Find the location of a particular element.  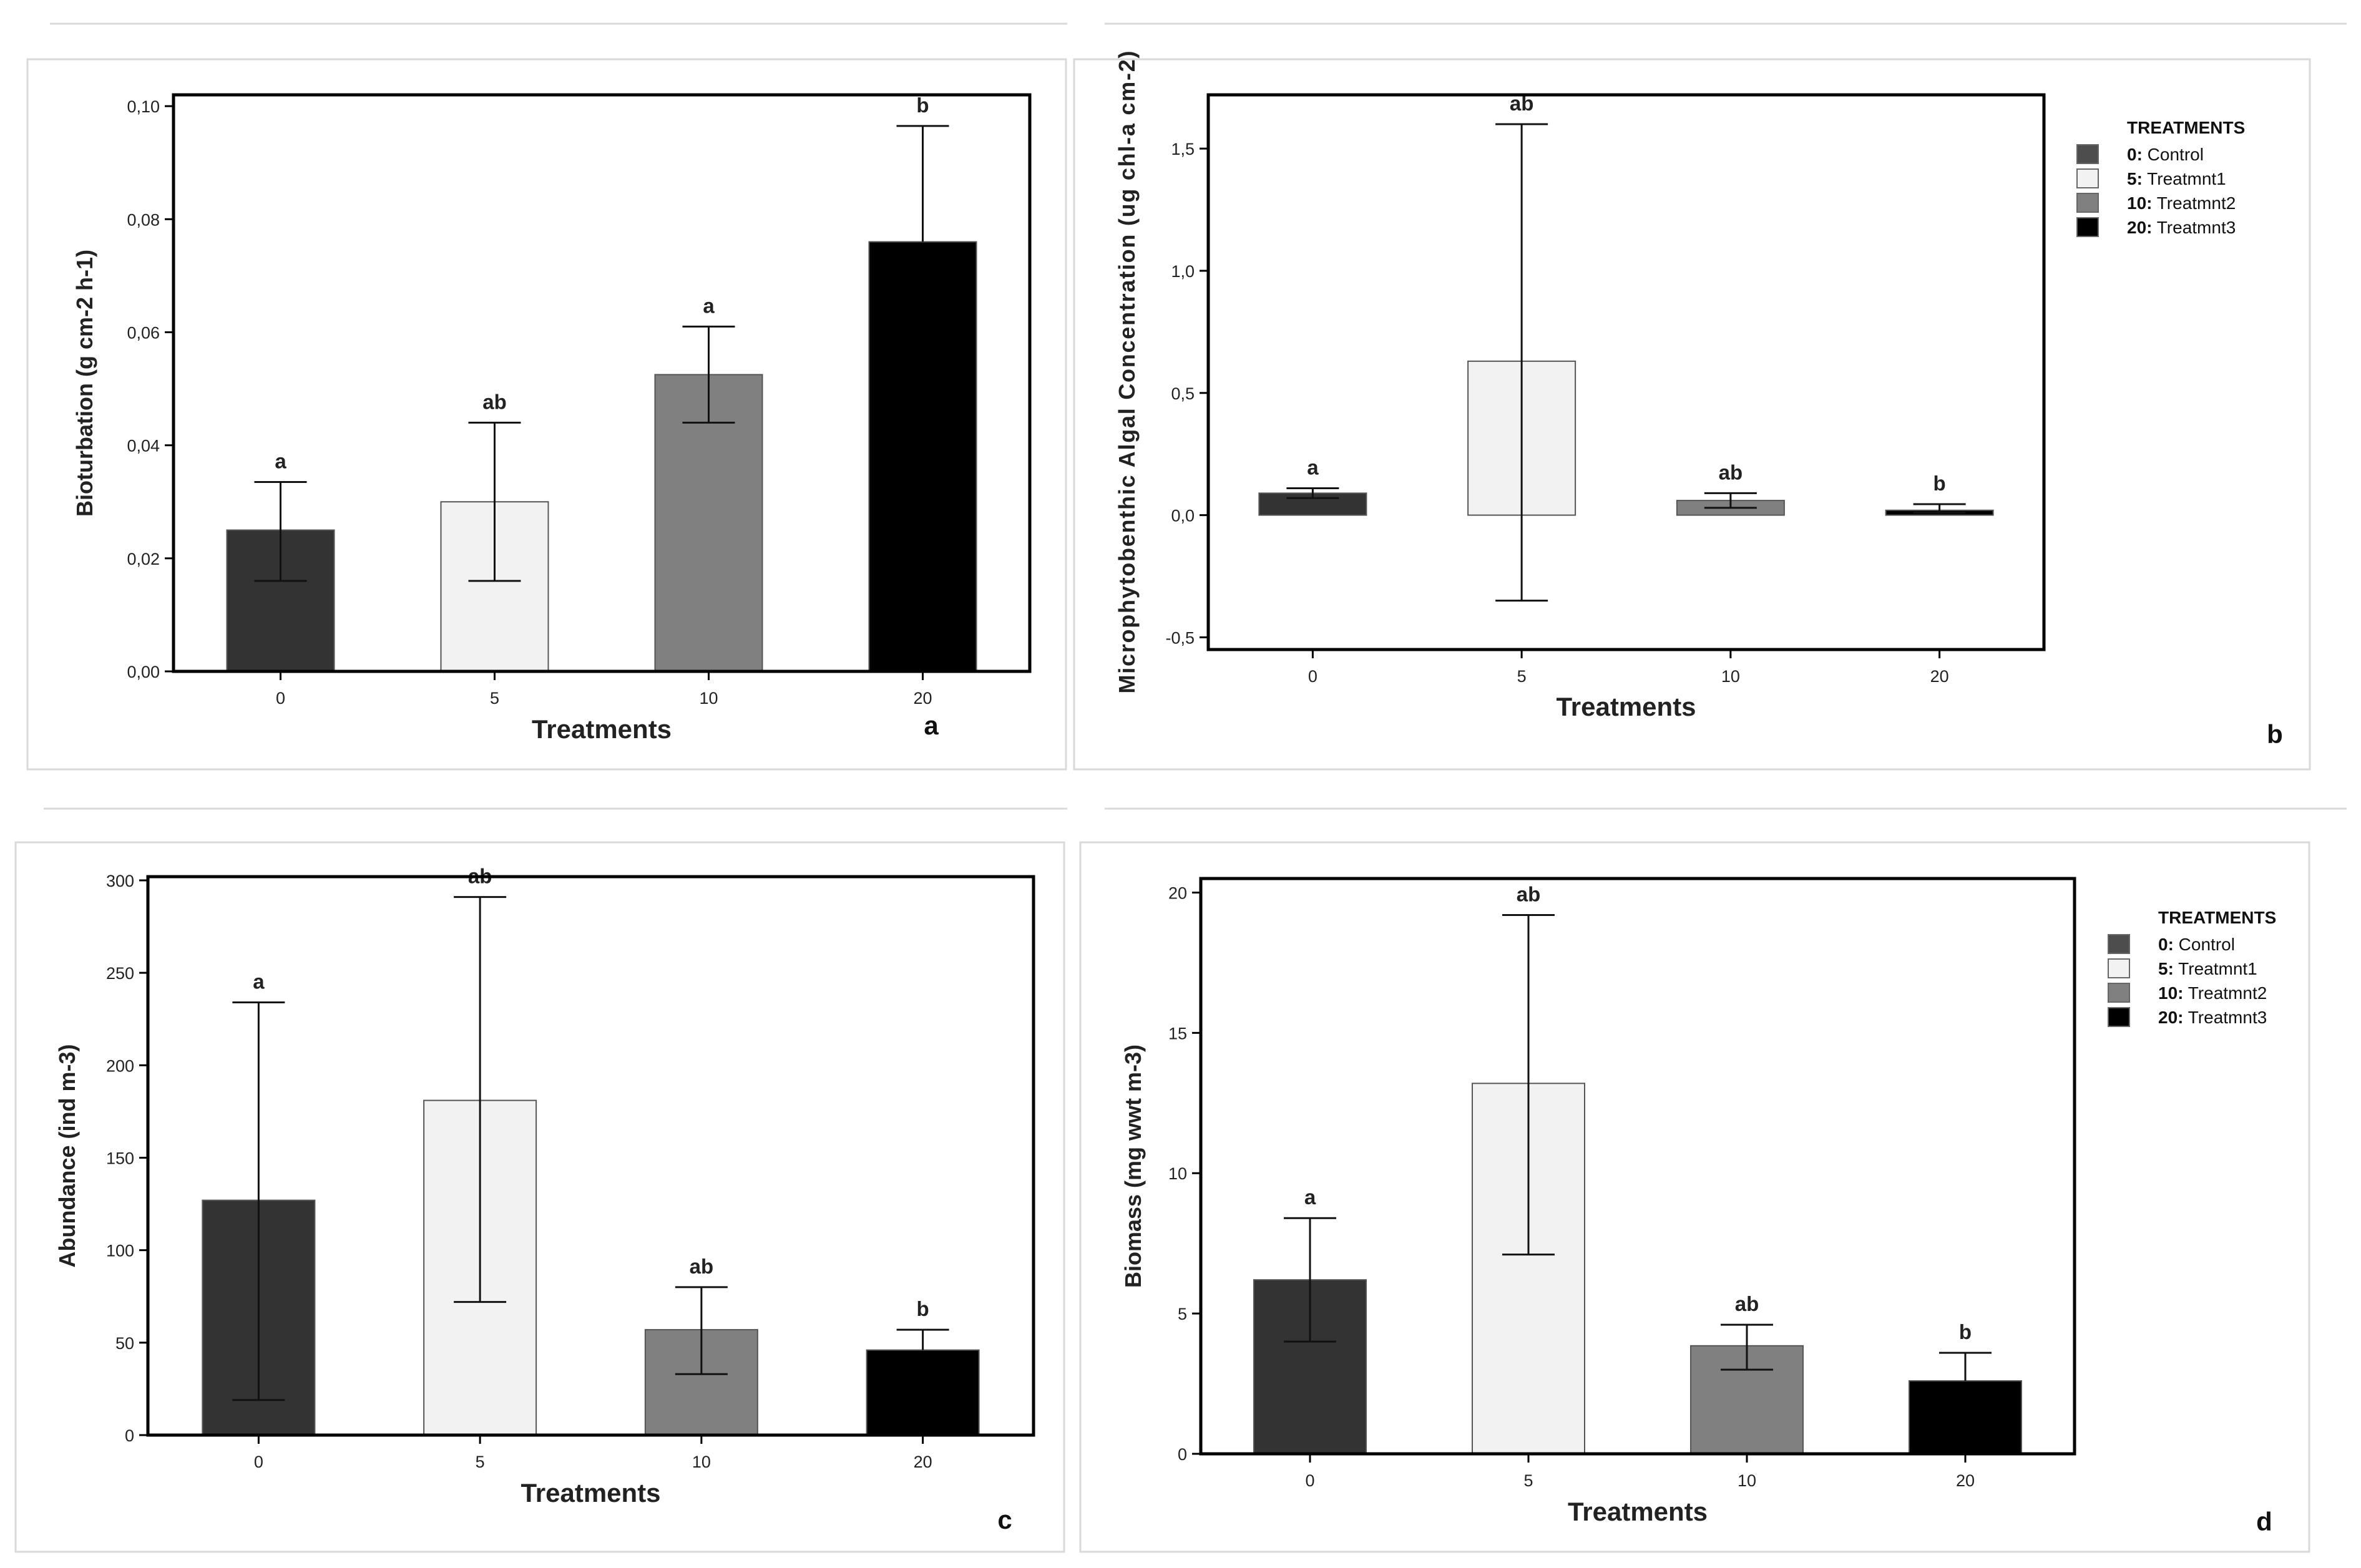

y-tick-label: 300 is located at coordinates (120, 881).